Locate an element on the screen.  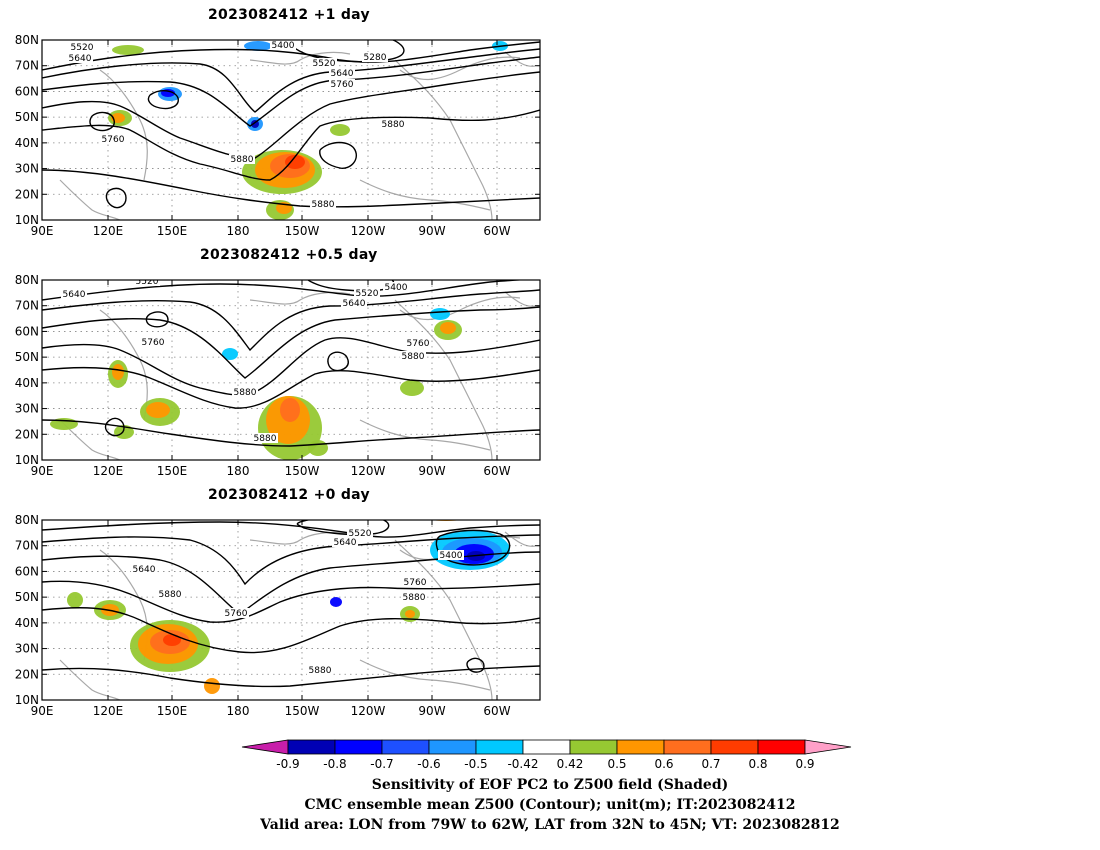
lon-tick-label: 120W is located at coordinates (368, 471).